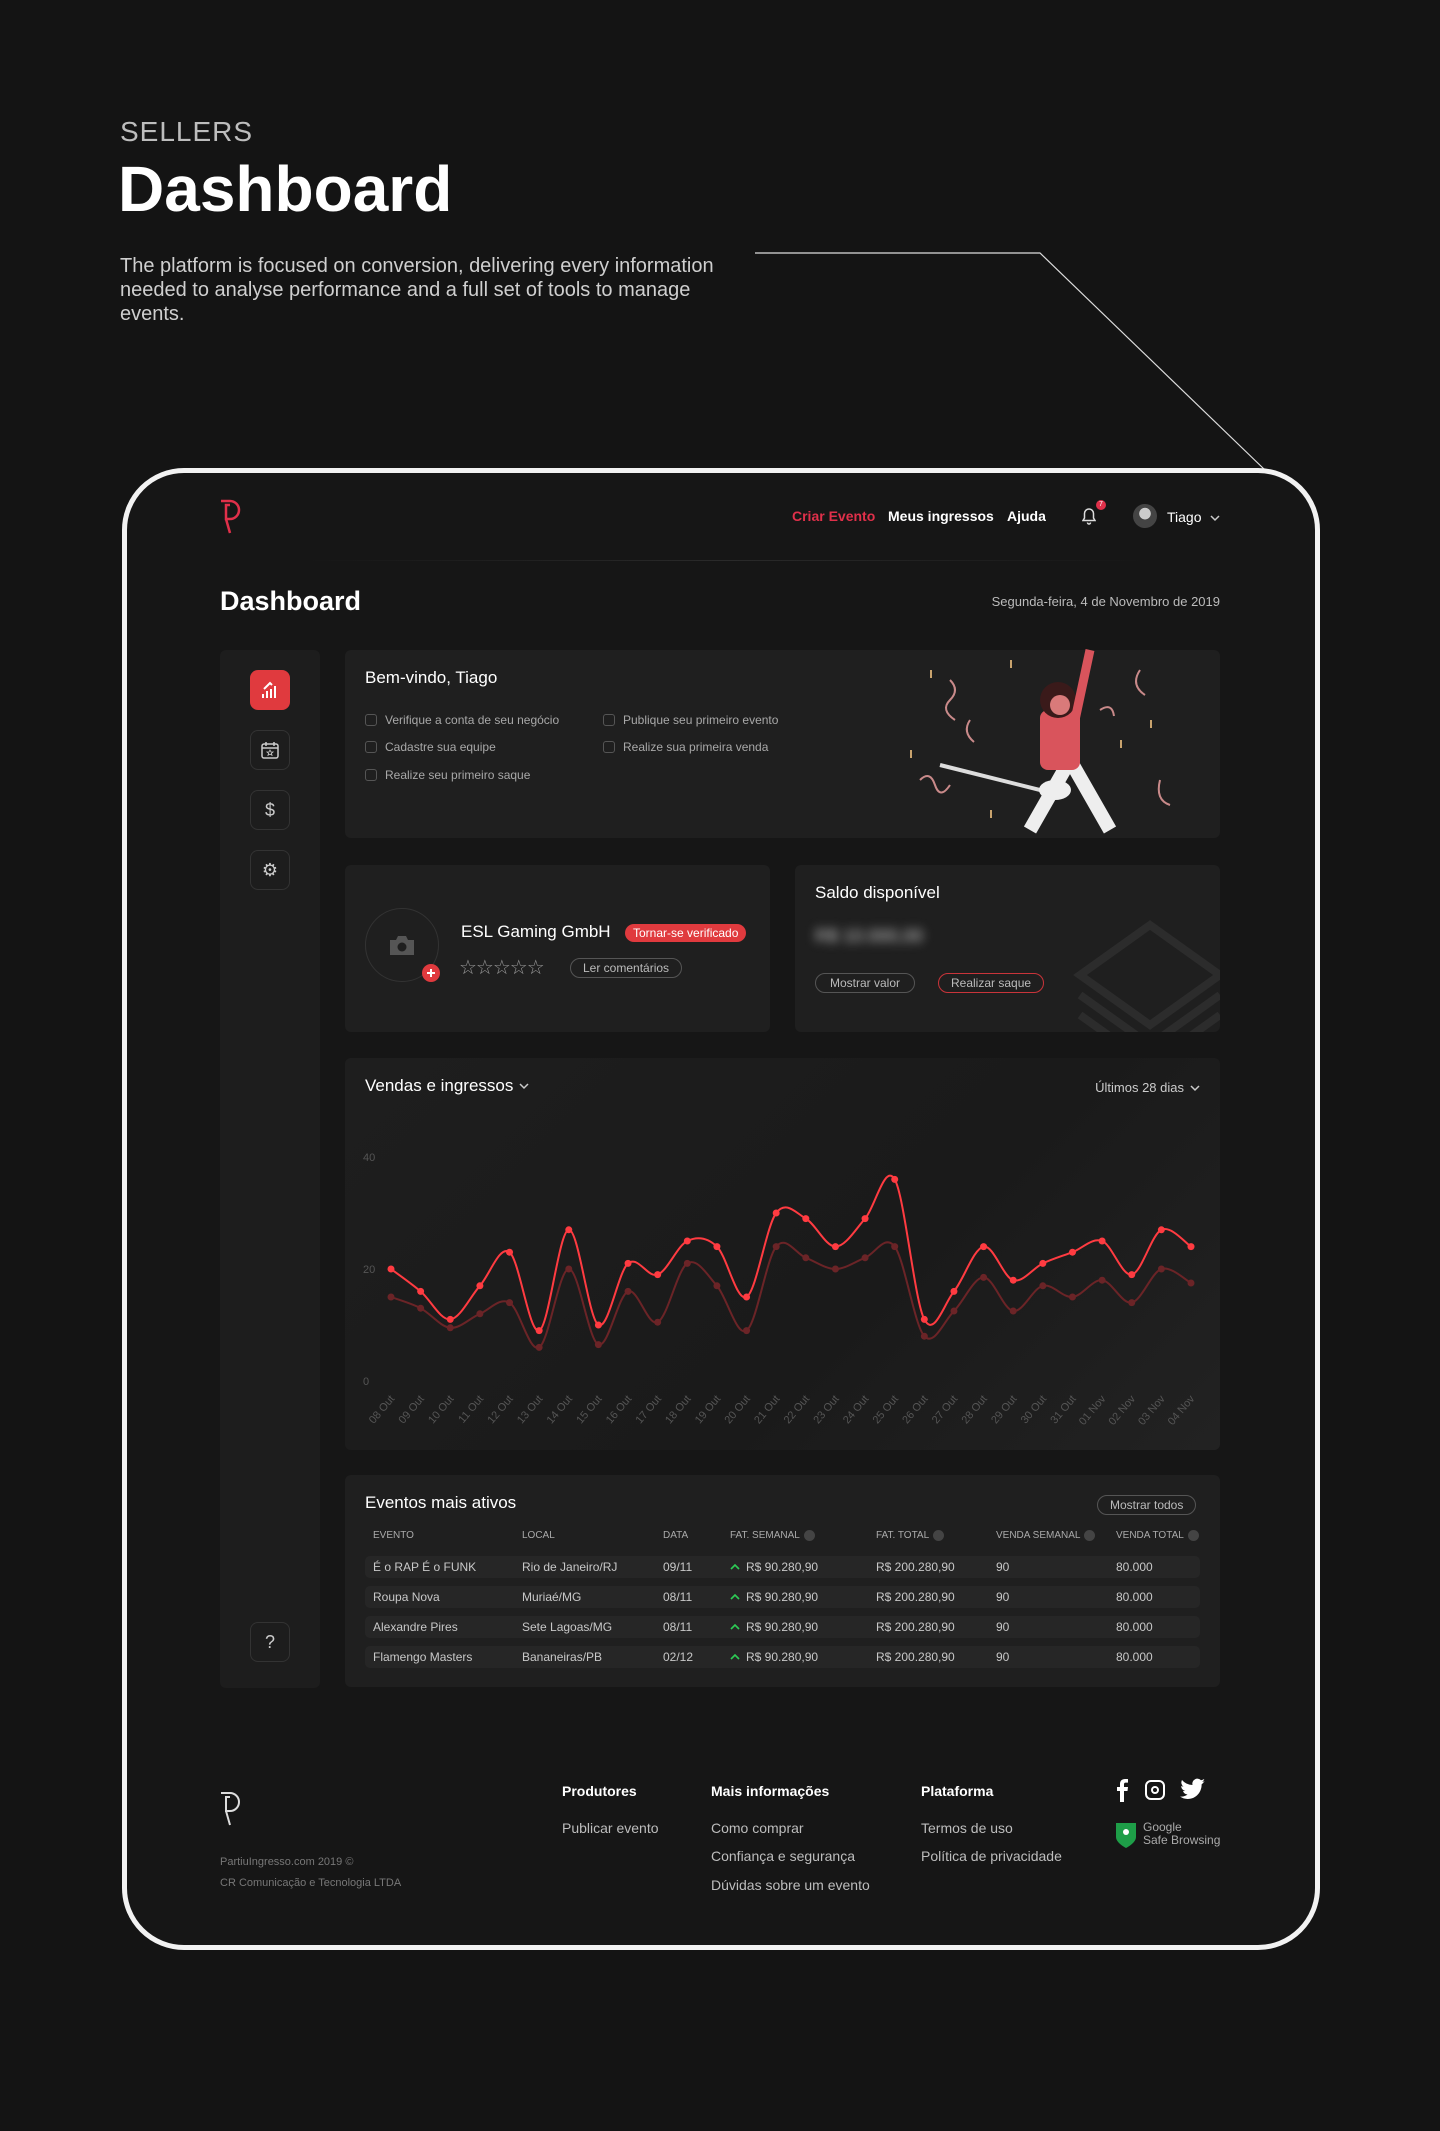 Image resolution: width=1440 pixels, height=2131 pixels. What do you see at coordinates (974, 1409) in the screenshot?
I see `x-tick-label: 28 Out` at bounding box center [974, 1409].